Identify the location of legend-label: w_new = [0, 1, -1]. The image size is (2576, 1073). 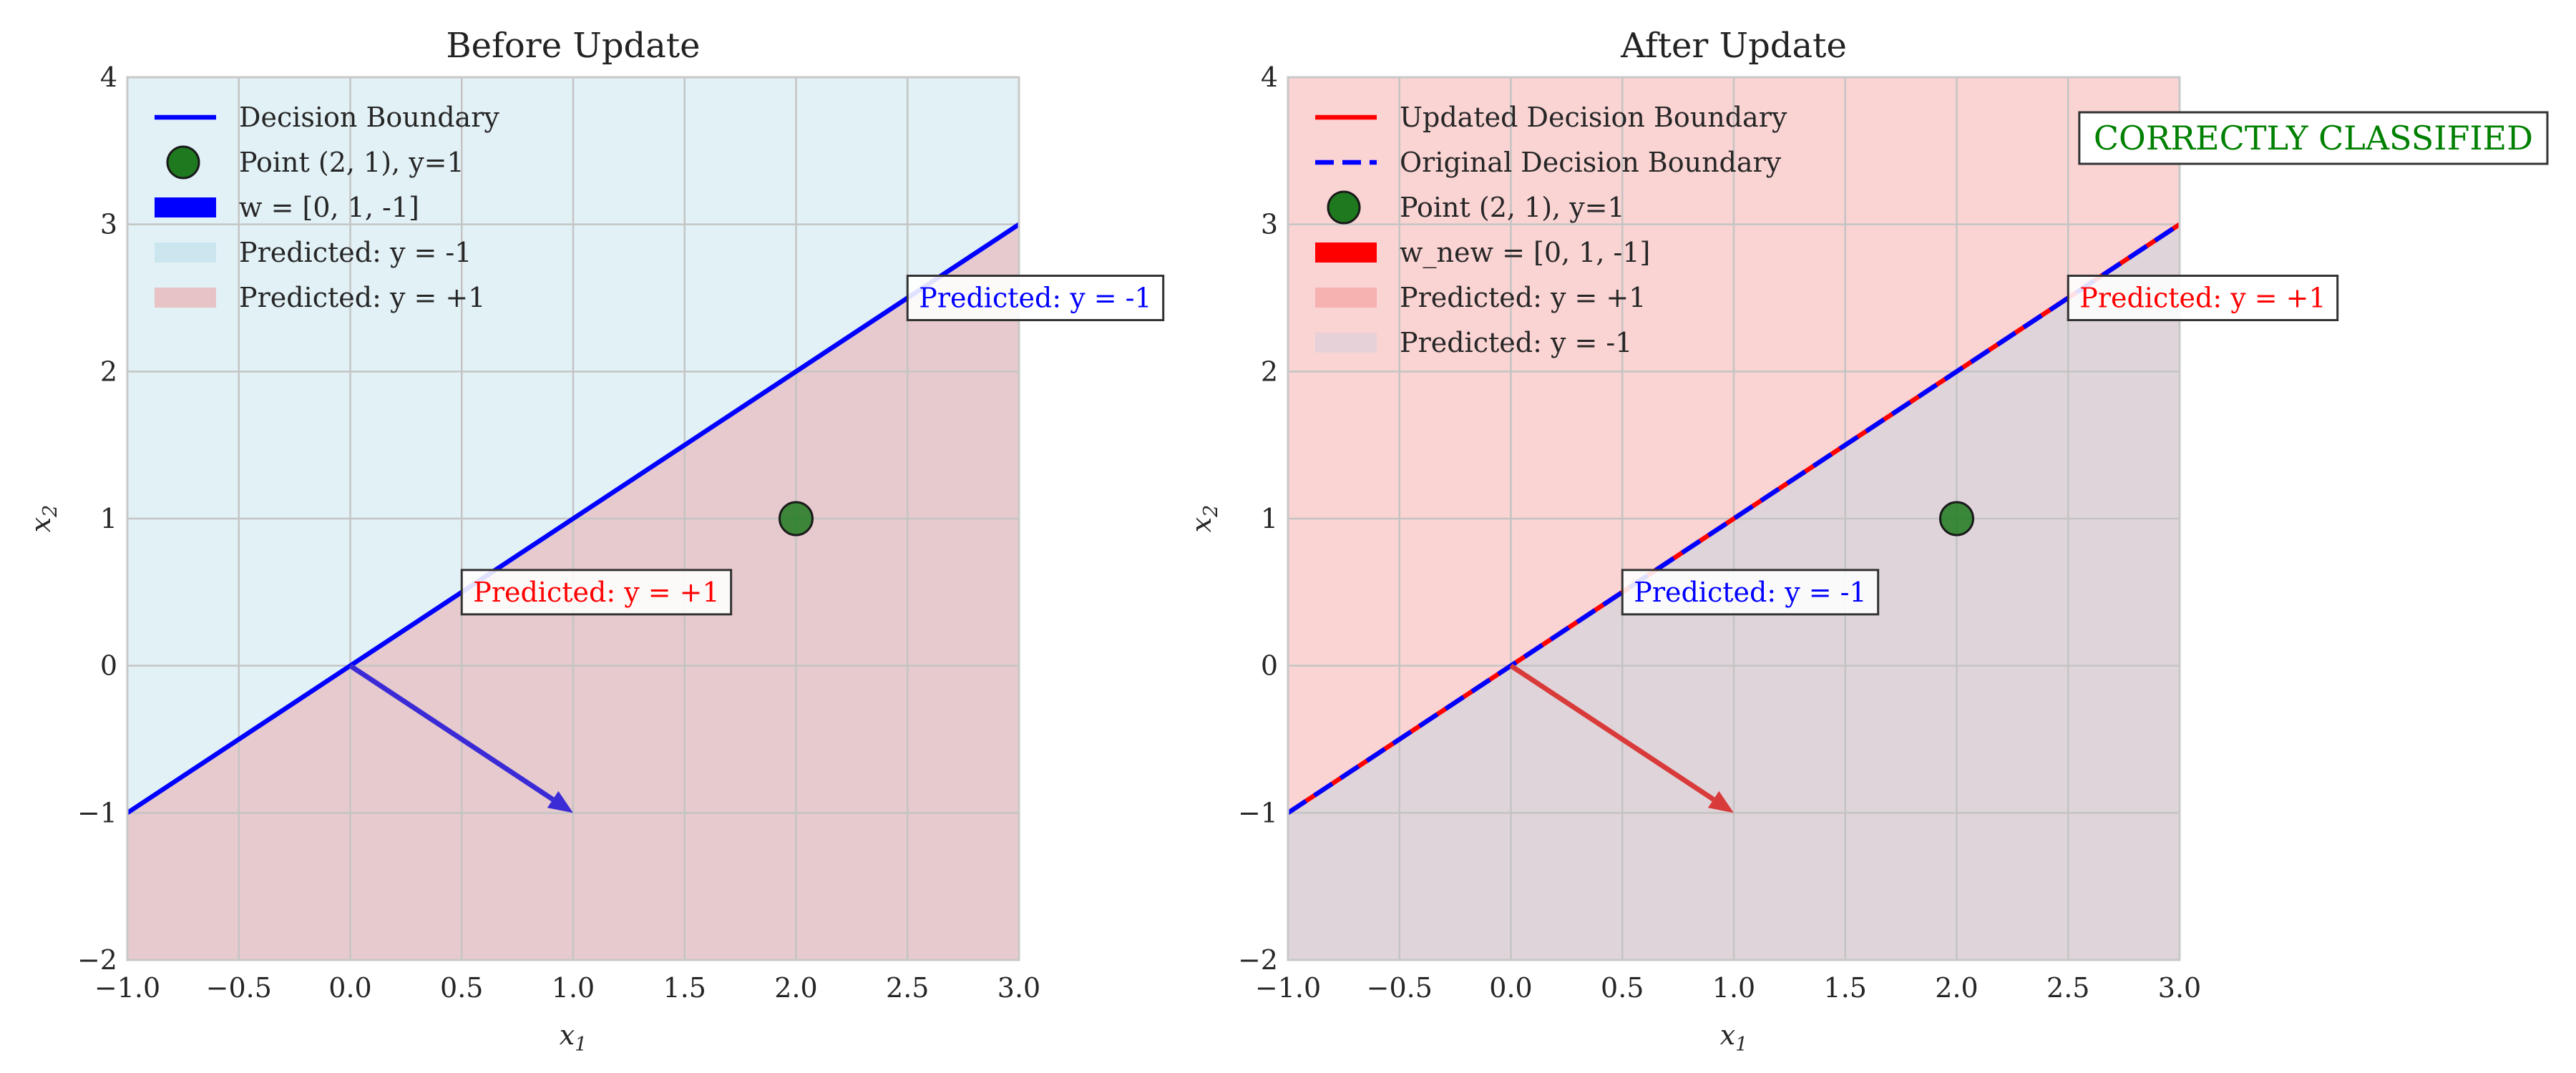
(1525, 253).